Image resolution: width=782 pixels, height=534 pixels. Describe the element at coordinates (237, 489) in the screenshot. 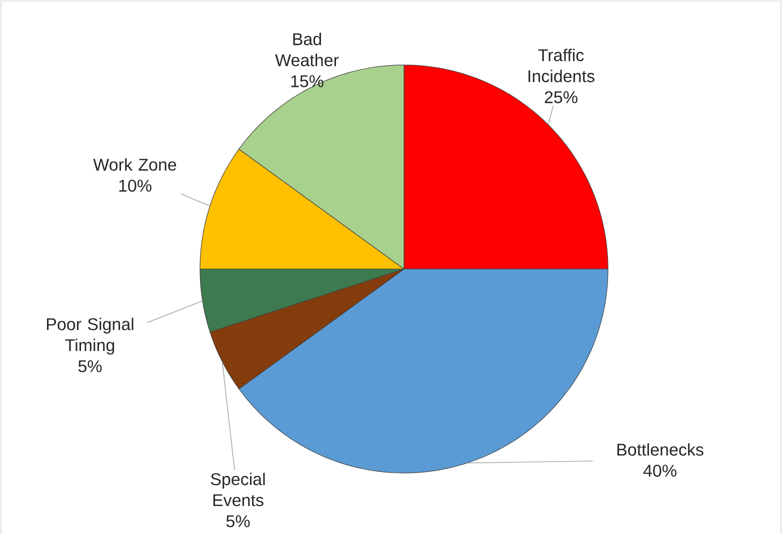

I see `slice-label: Special Events` at that location.